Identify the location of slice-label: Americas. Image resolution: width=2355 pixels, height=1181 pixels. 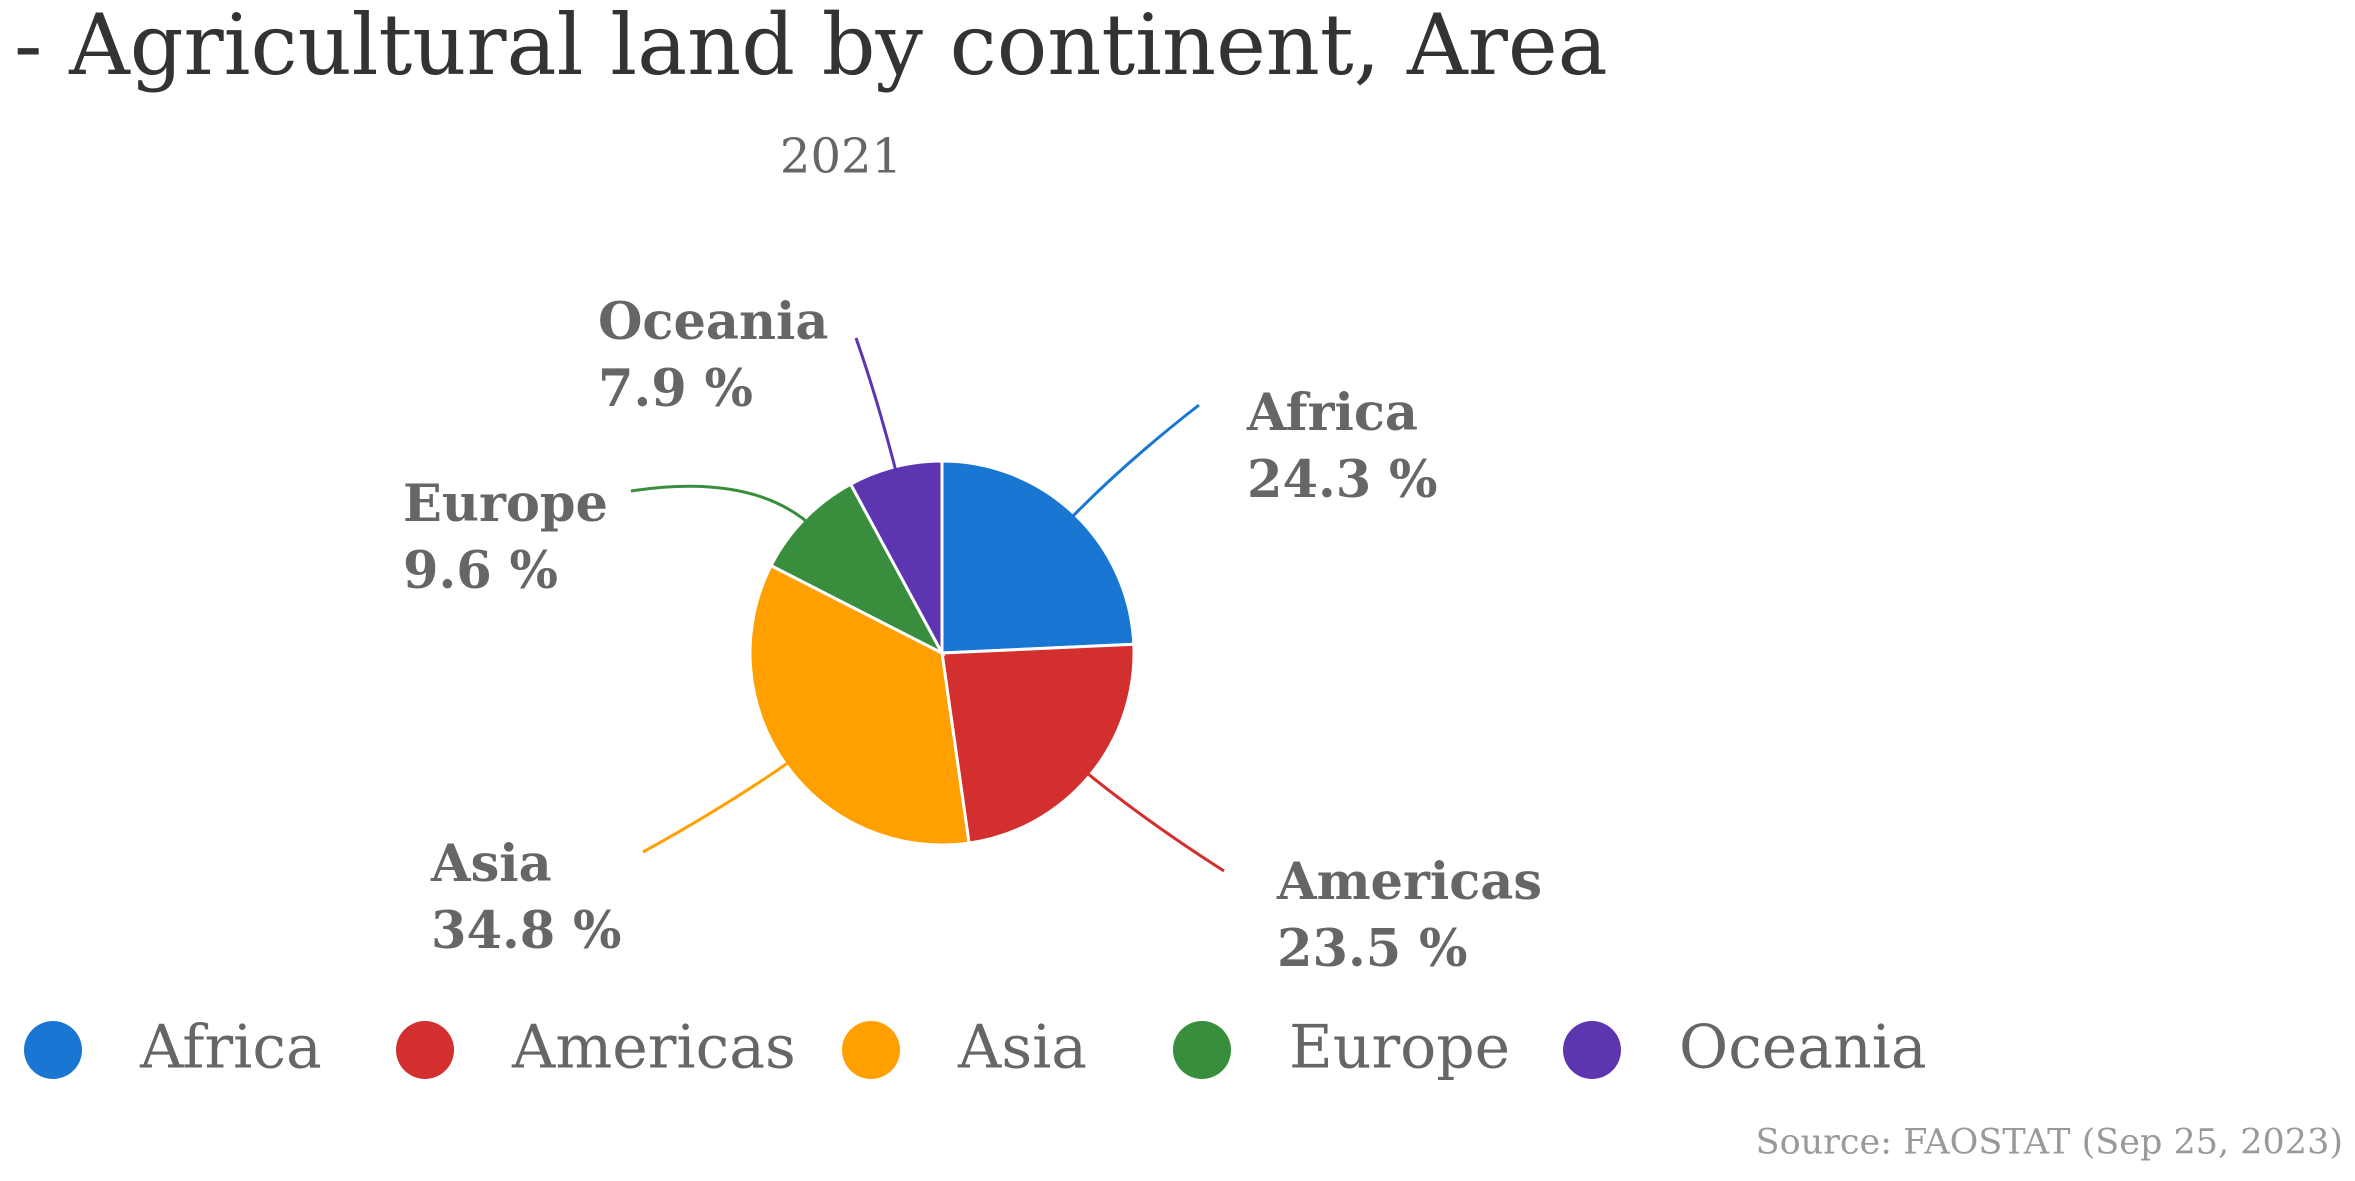
(1409, 882).